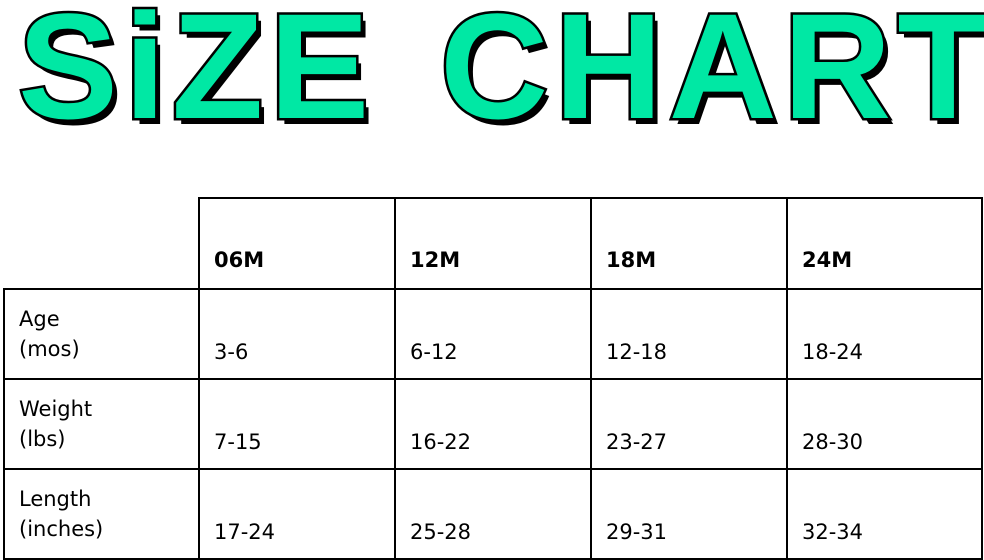  I want to click on column-header-label: 06M, so click(239, 260).